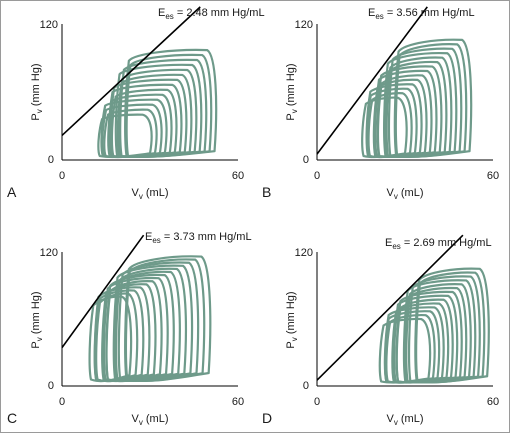  I want to click on y-axis-label-b: Pv (mm Hg), so click(292, 91).